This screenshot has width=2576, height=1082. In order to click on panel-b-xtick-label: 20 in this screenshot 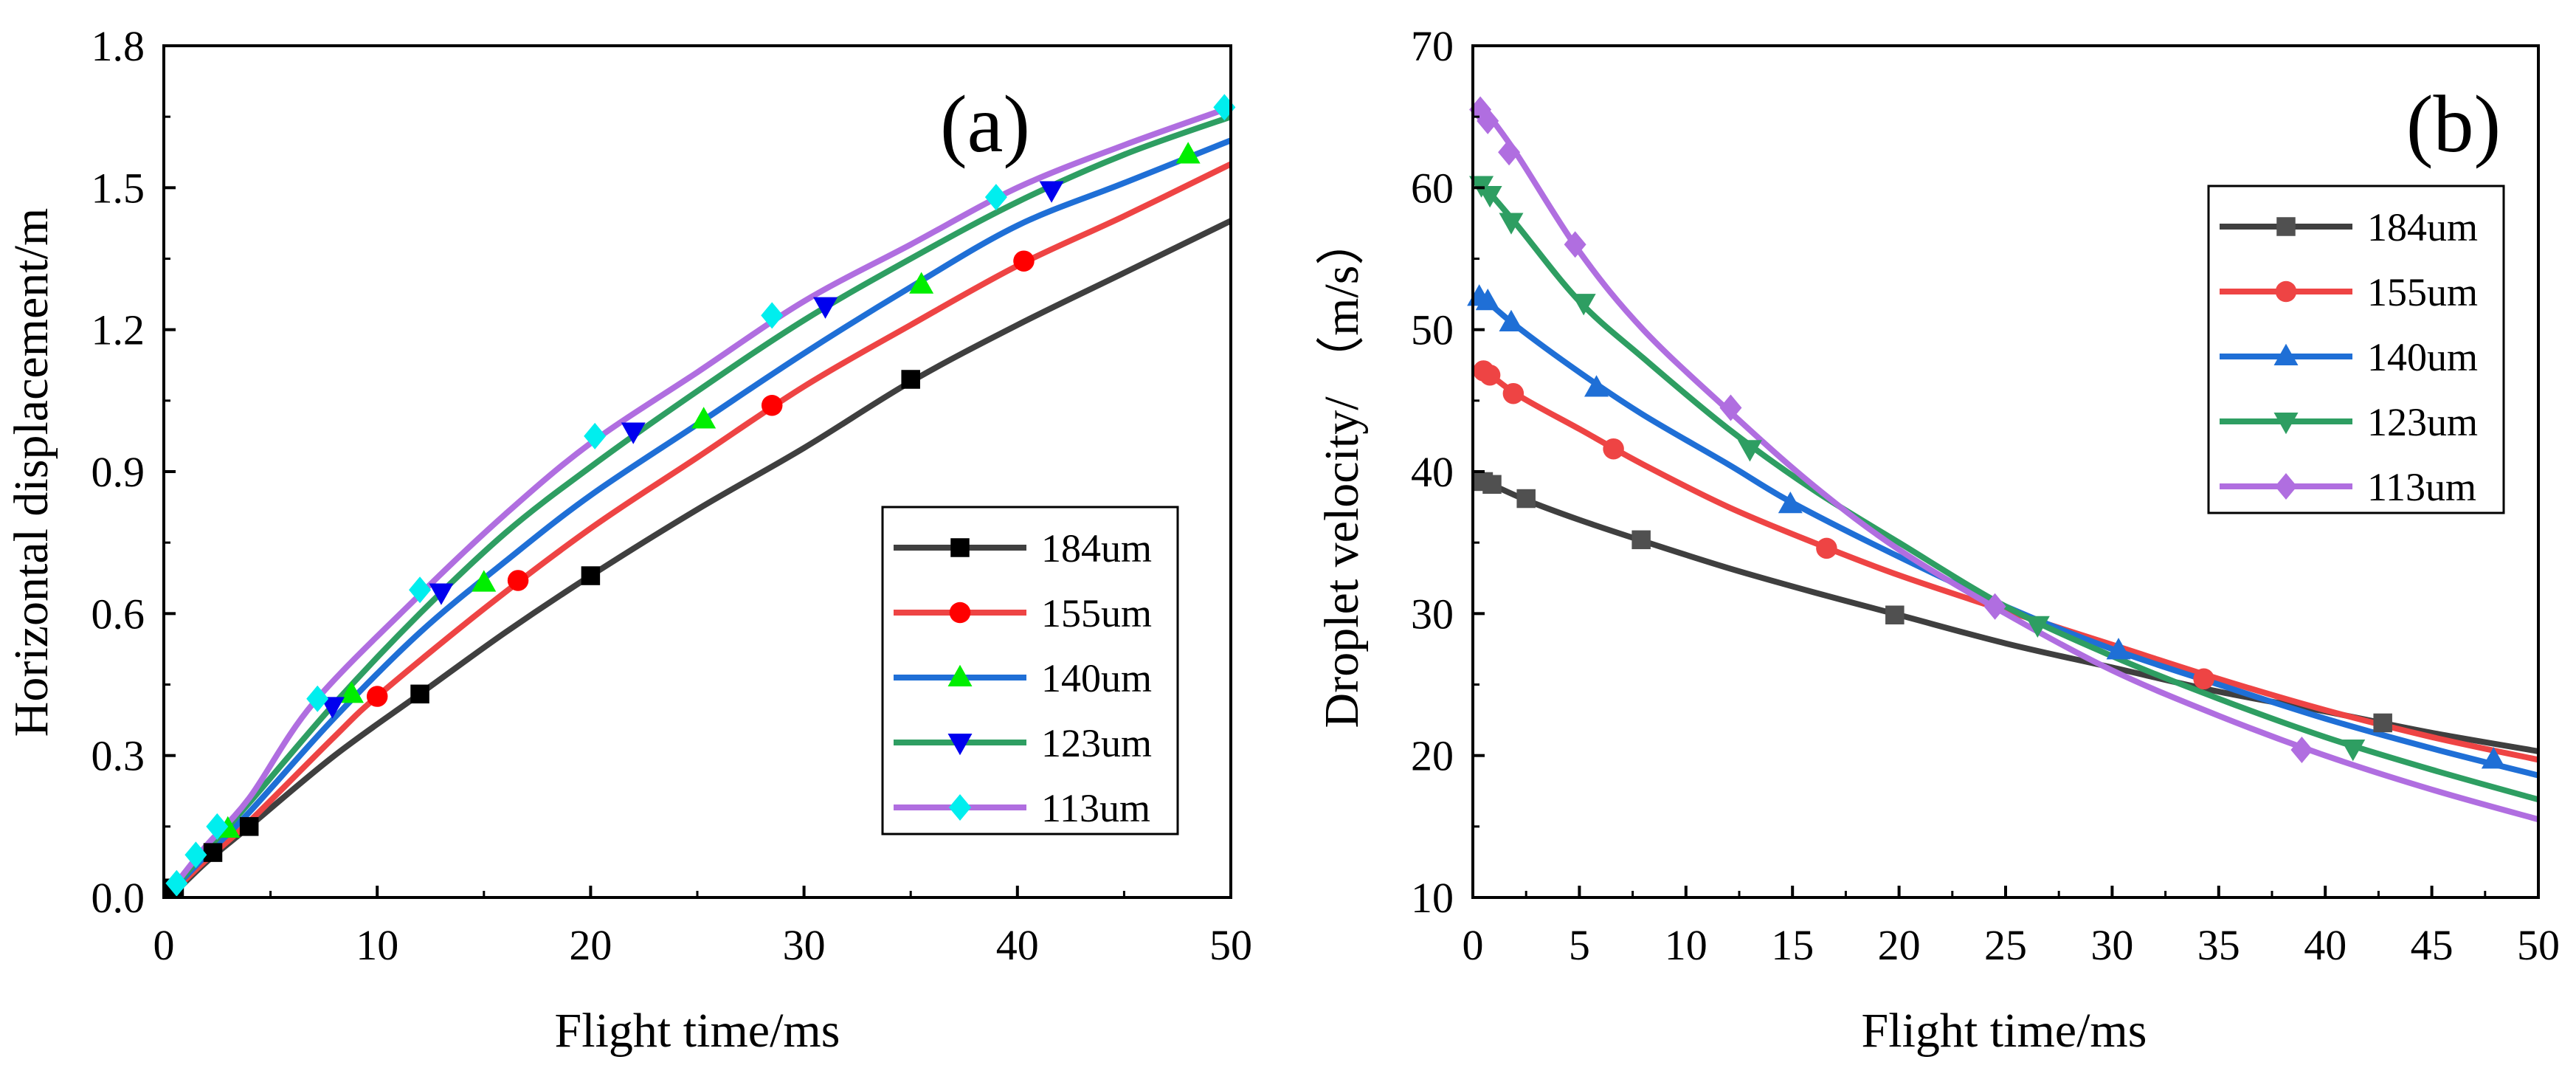, I will do `click(1900, 945)`.